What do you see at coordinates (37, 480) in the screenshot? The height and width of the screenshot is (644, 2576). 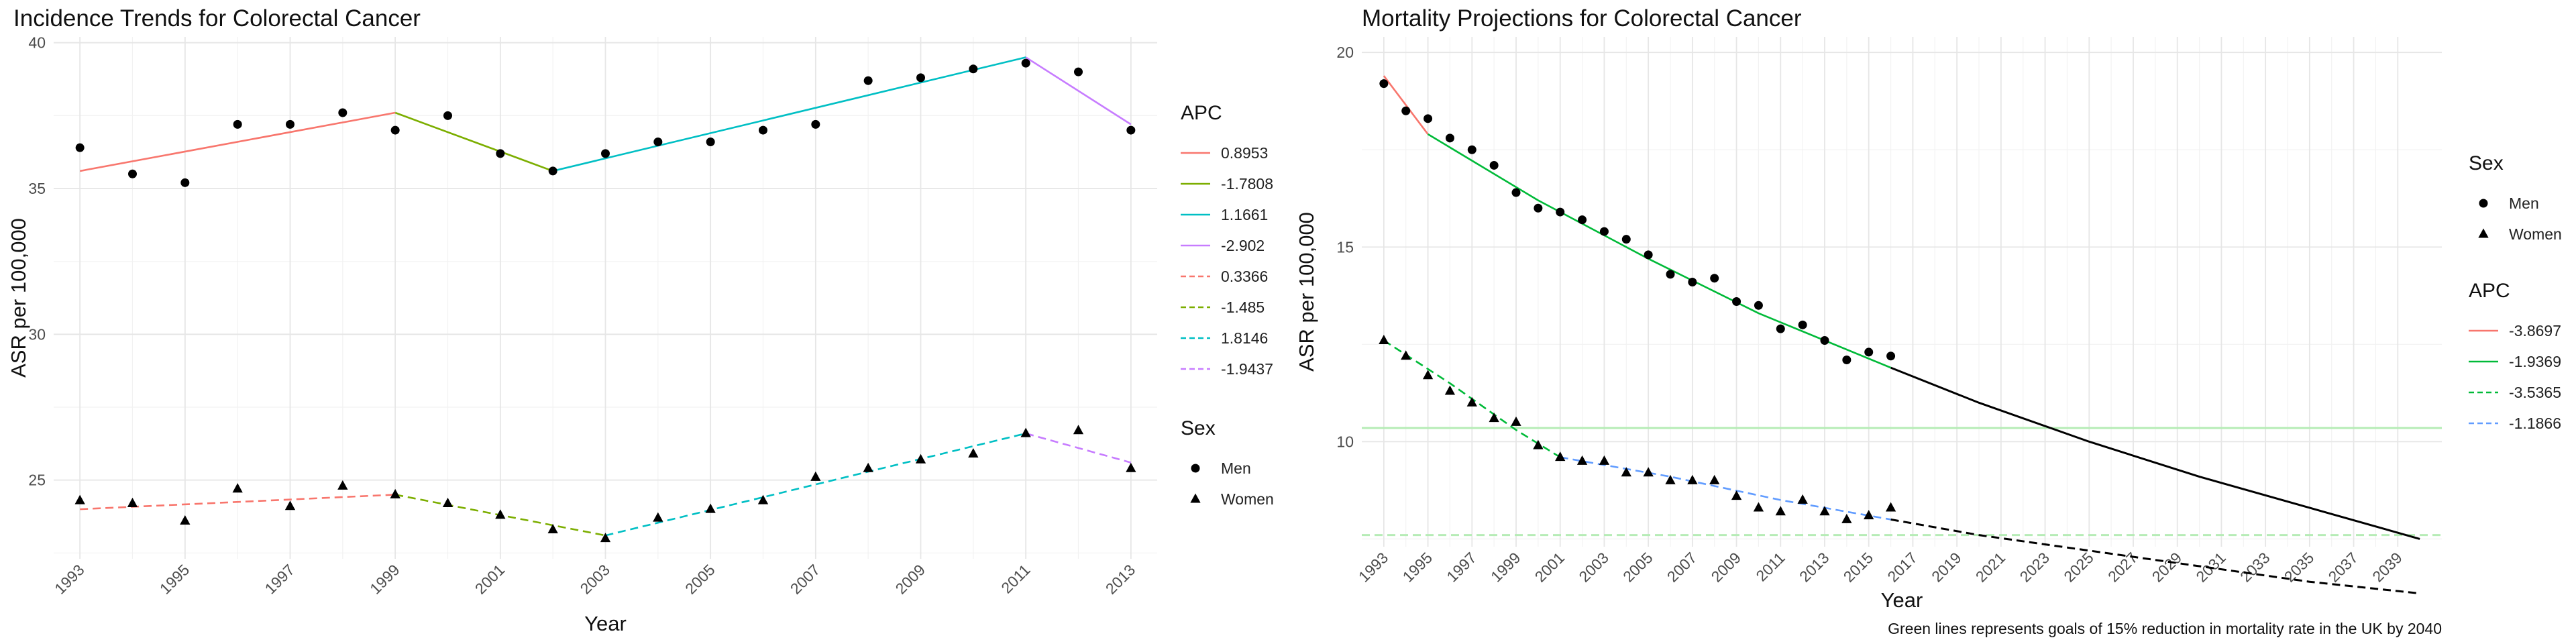 I see `y-tick-label: 25` at bounding box center [37, 480].